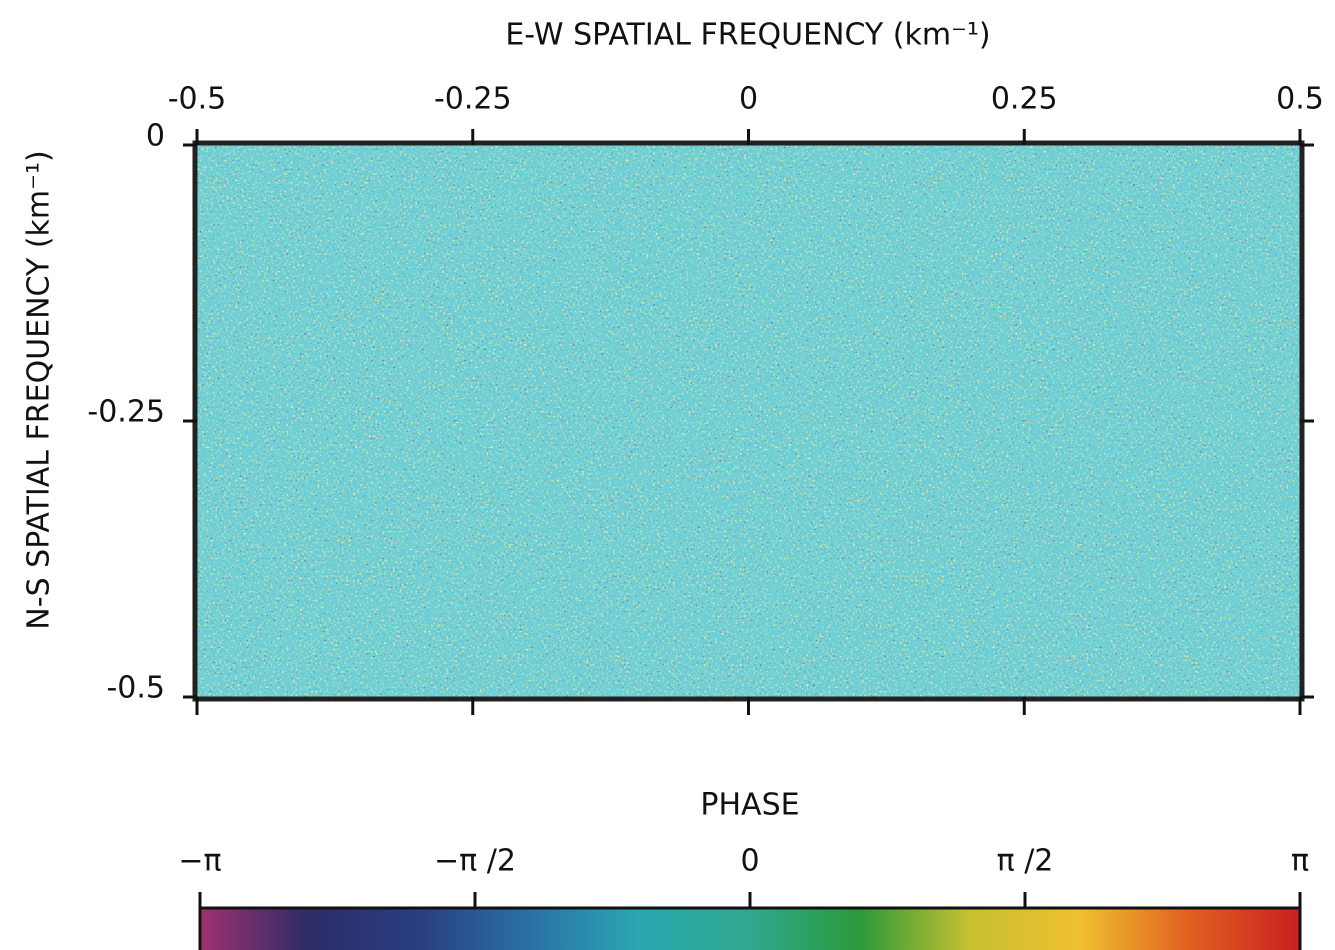 This screenshot has width=1335, height=950. I want to click on colorbar-tick-label: −π, so click(199, 861).